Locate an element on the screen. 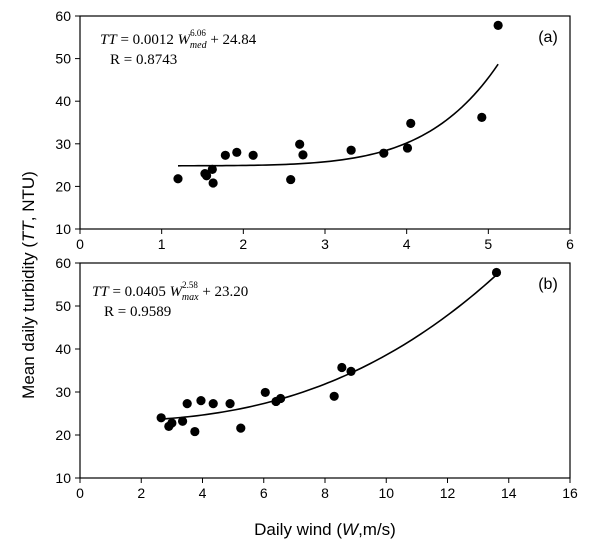 Image resolution: width=590 pixels, height=543 pixels. fit-curve is located at coordinates (338, 115).